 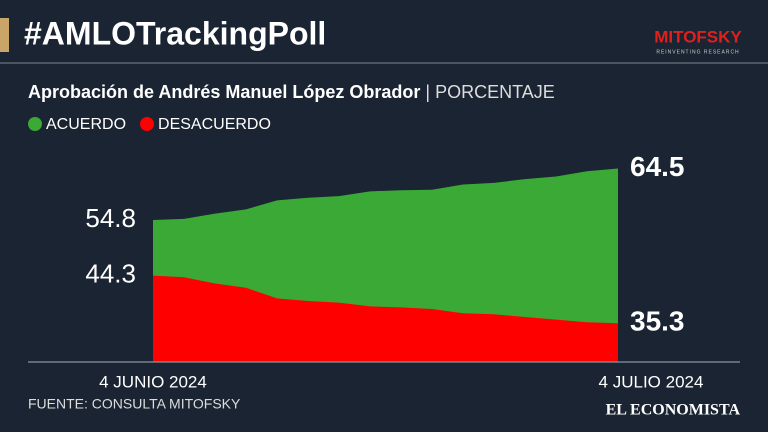 What do you see at coordinates (385, 318) in the screenshot?
I see `area` at bounding box center [385, 318].